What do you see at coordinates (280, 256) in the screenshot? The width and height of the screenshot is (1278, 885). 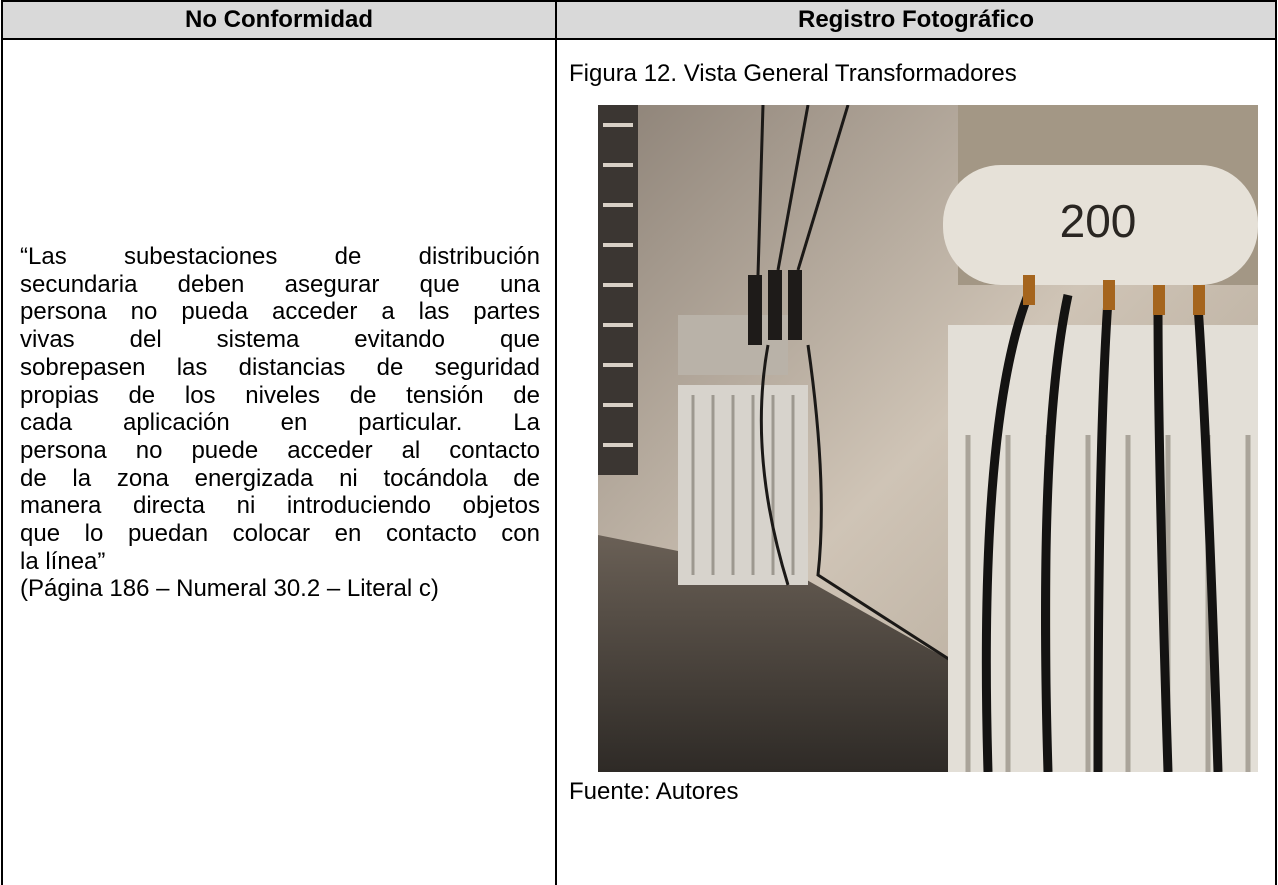 I see `text-line: “Las subestaciones de distribución` at bounding box center [280, 256].